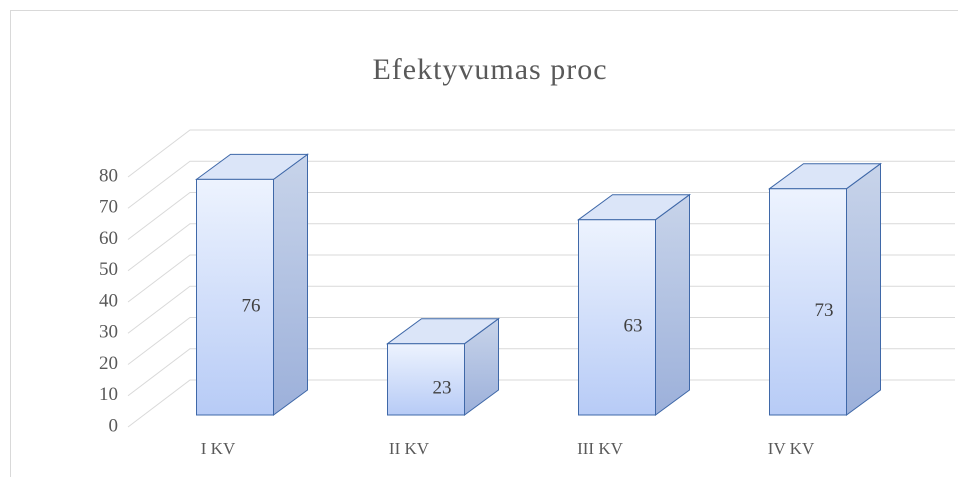 The width and height of the screenshot is (958, 477). I want to click on y-tick-label: 50, so click(108, 269).